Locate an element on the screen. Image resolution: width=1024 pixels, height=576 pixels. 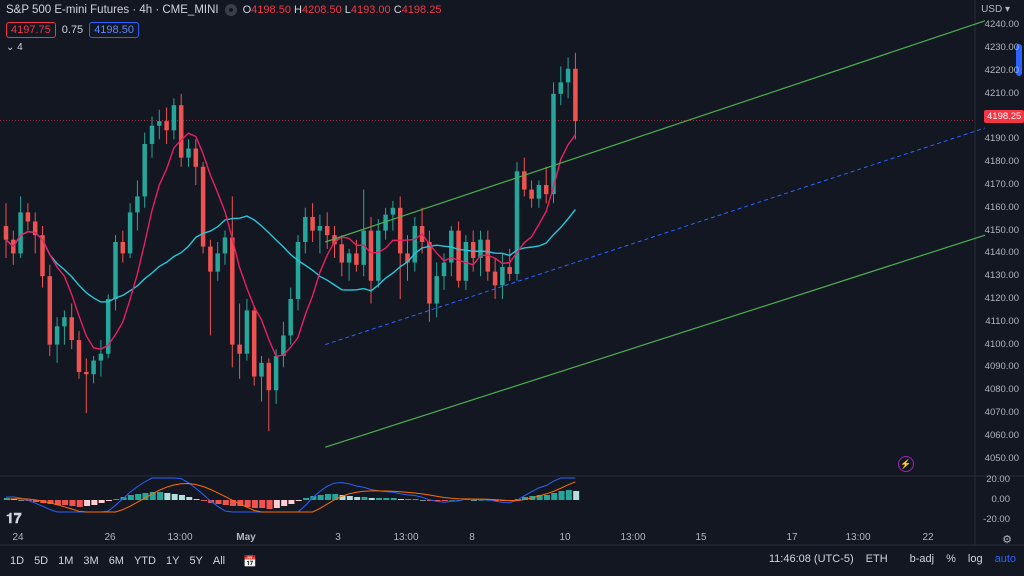
eye-icon is located at coordinates (230, 10).